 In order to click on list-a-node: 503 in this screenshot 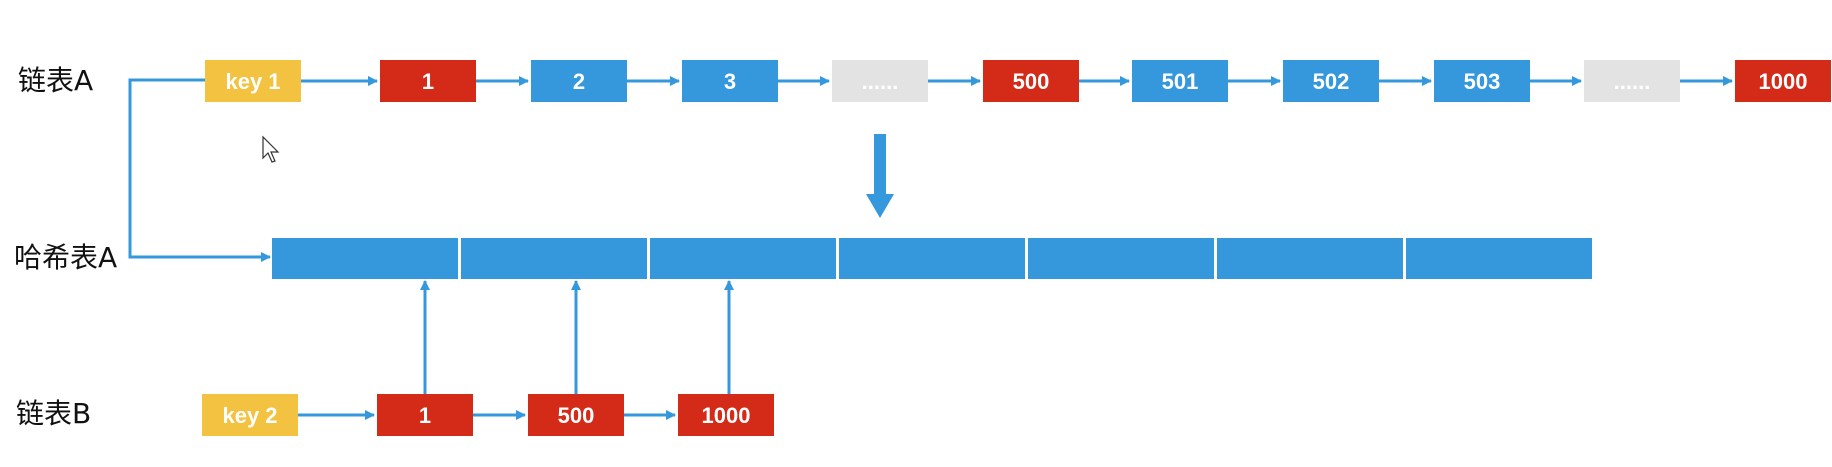, I will do `click(1482, 81)`.